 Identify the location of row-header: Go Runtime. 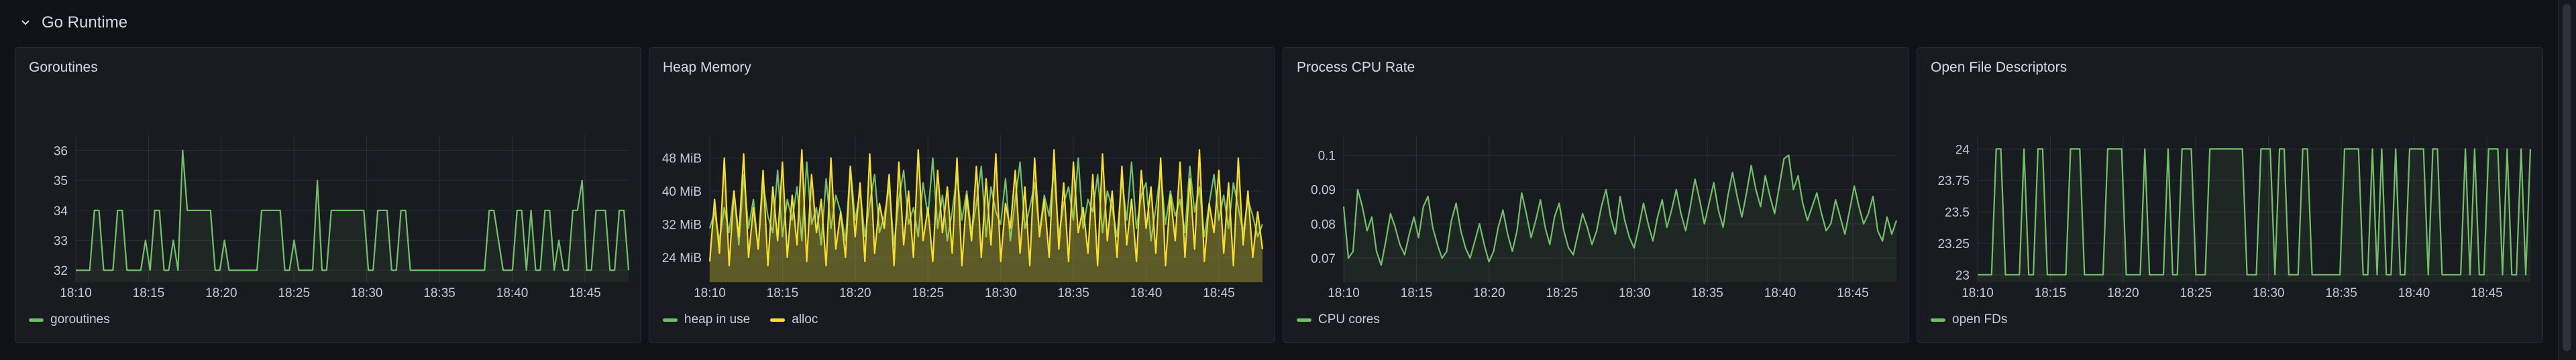
(73, 23).